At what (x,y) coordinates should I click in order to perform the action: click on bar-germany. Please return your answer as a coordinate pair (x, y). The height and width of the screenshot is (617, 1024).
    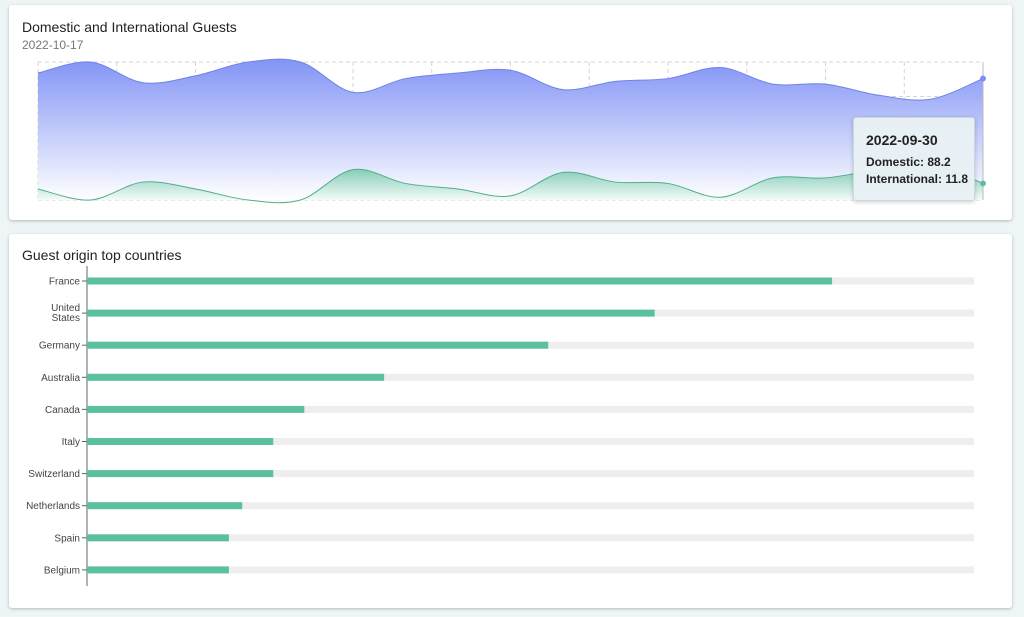
    Looking at the image, I should click on (318, 345).